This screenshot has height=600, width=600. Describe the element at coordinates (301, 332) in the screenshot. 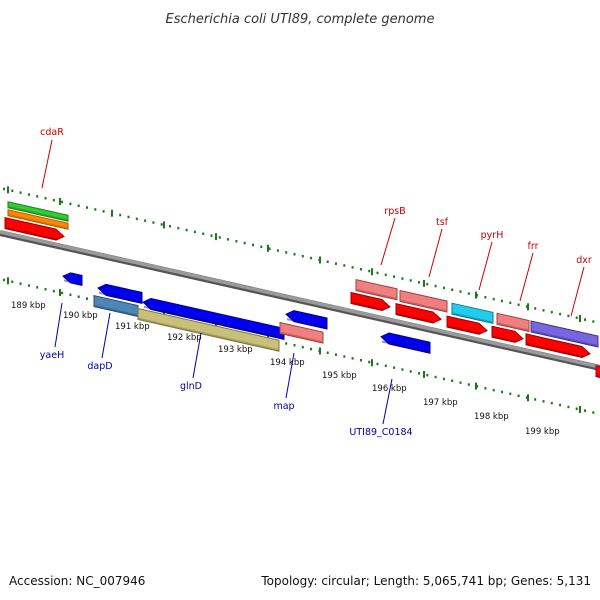

I see `feature-map` at that location.